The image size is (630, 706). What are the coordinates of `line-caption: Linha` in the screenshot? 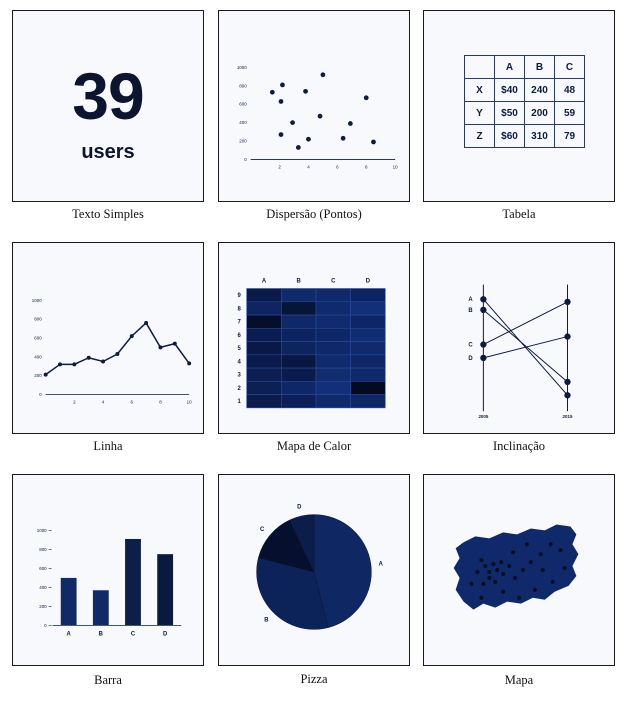 It's located at (108, 446).